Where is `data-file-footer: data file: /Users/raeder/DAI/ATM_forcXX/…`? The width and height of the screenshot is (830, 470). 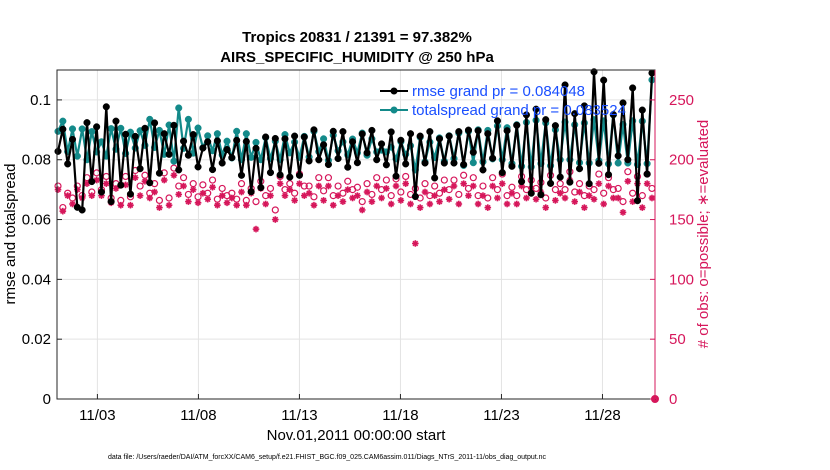 data-file-footer: data file: /Users/raeder/DAI/ATM_forcXX/… is located at coordinates (327, 457).